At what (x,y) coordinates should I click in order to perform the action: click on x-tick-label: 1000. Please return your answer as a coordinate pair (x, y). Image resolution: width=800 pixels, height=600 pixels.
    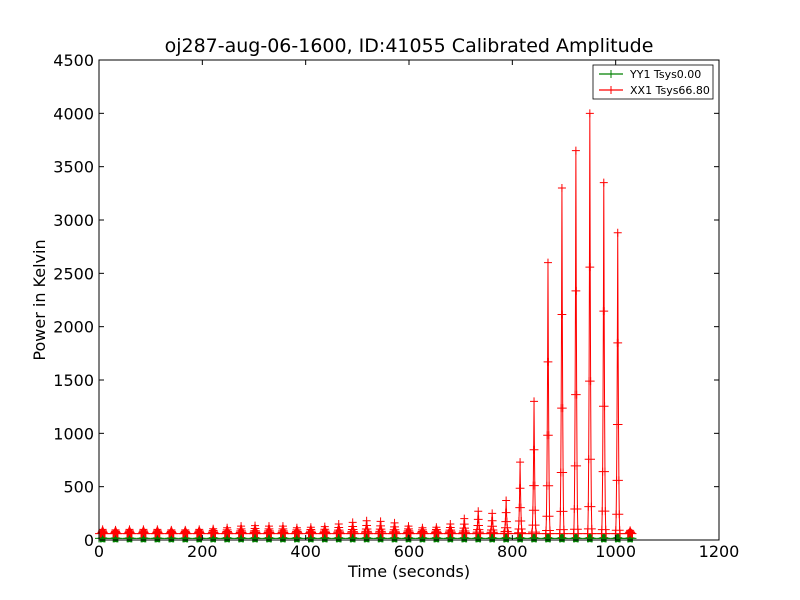
    Looking at the image, I should click on (615, 551).